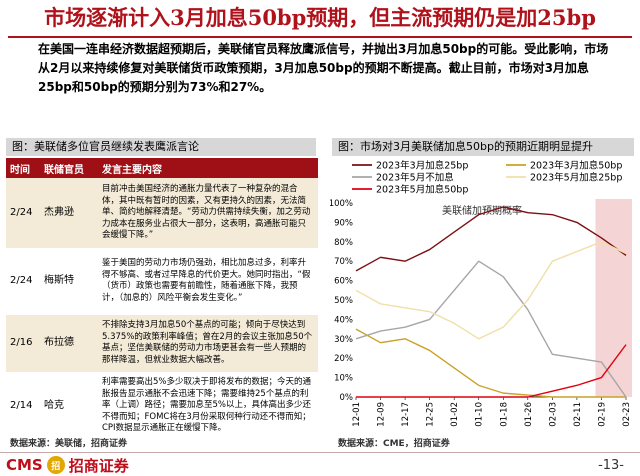 The width and height of the screenshot is (640, 476). I want to click on page-number: -13-, so click(611, 465).